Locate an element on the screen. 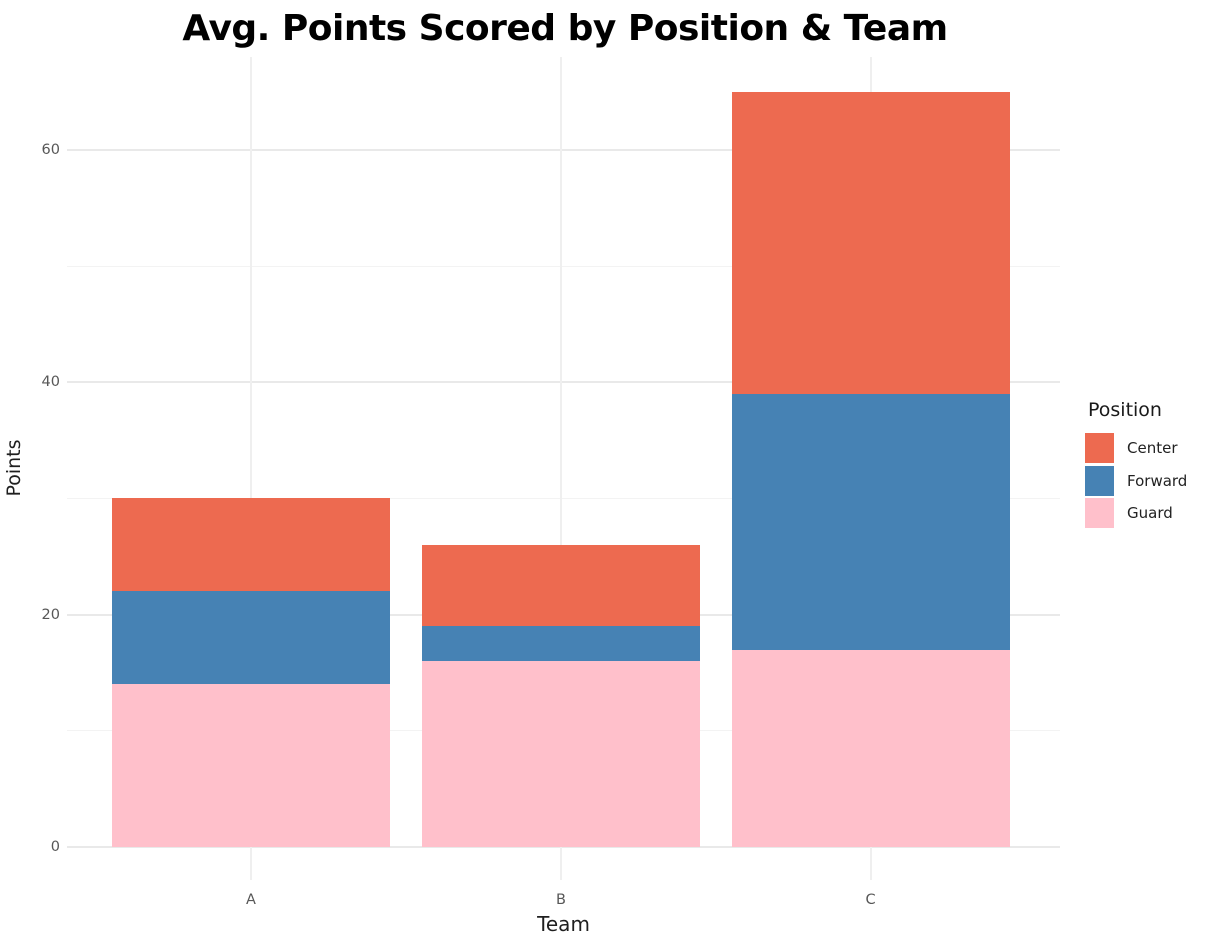 This screenshot has width=1211, height=941. bar-segment-forward-team-c is located at coordinates (870, 521).